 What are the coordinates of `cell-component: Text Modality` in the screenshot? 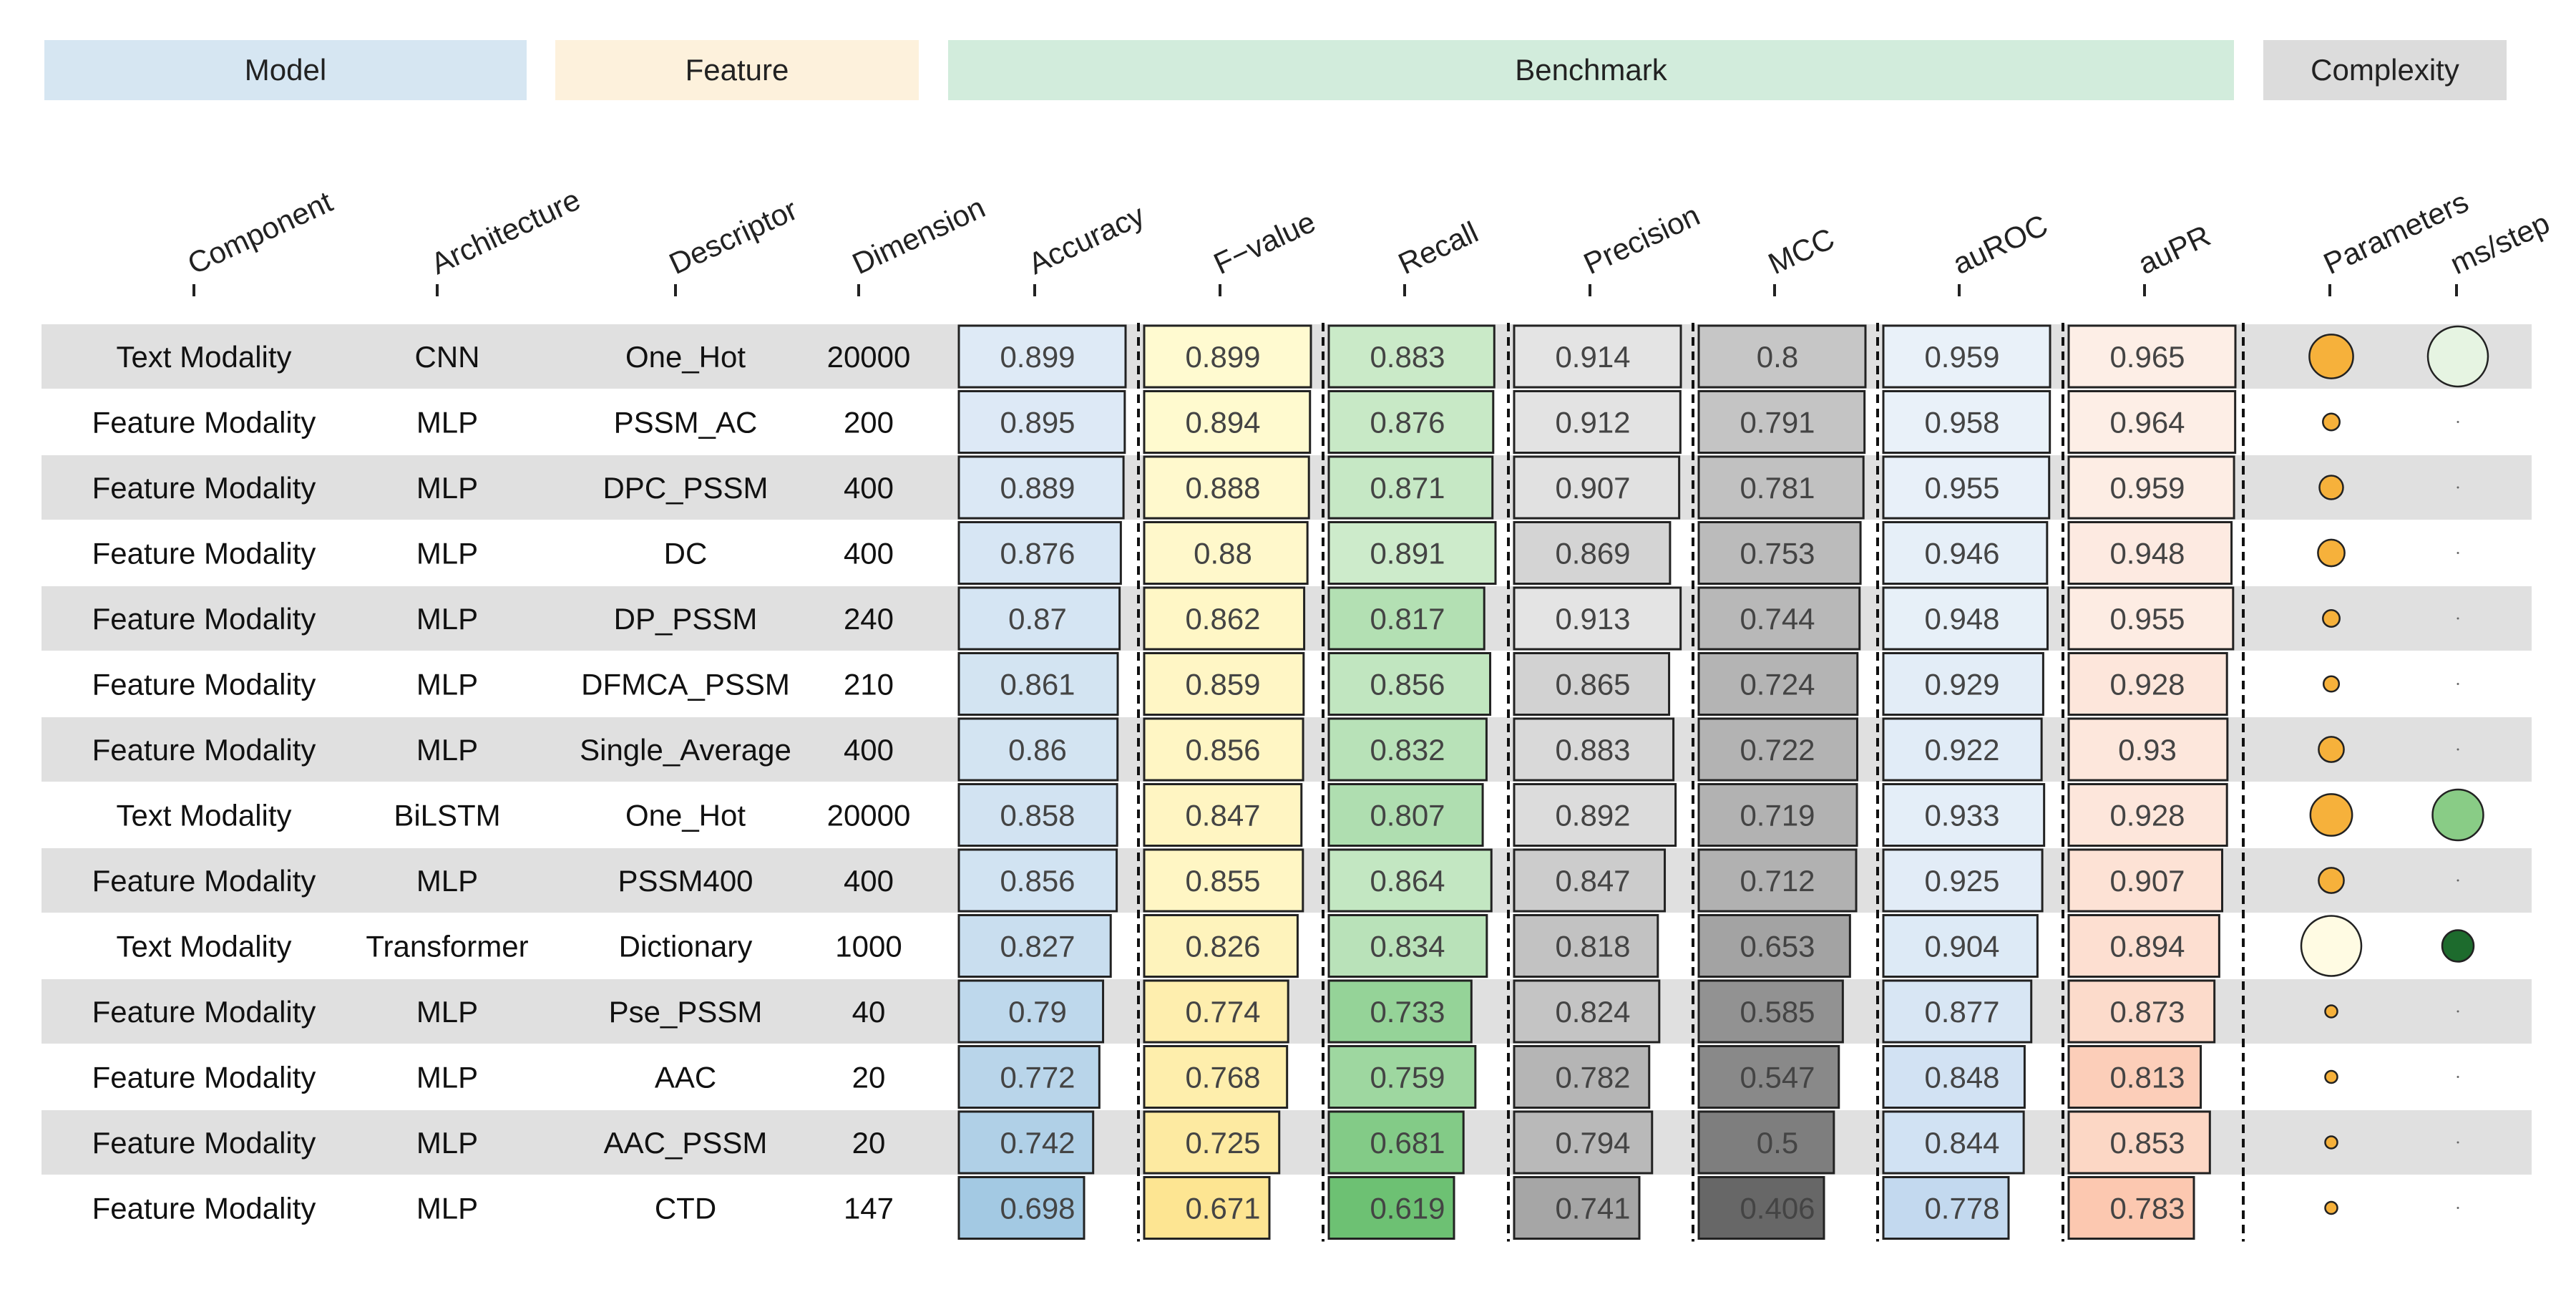 It's located at (203, 357).